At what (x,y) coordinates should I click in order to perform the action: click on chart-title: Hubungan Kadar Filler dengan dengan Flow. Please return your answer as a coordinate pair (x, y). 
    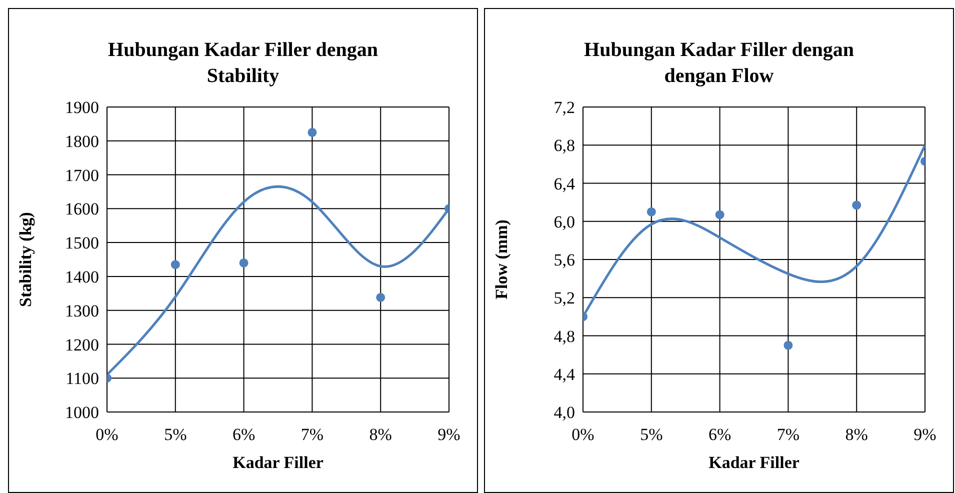
    Looking at the image, I should click on (719, 63).